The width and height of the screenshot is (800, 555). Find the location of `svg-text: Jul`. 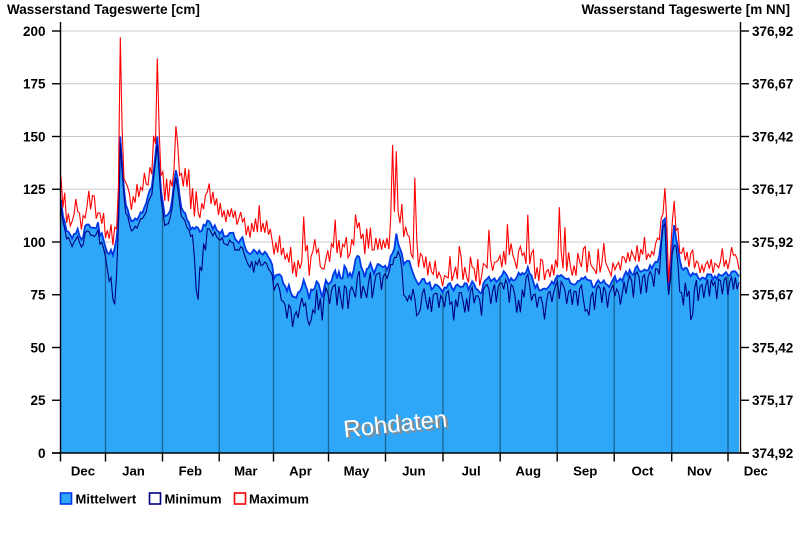

svg-text: Jul is located at coordinates (471, 471).